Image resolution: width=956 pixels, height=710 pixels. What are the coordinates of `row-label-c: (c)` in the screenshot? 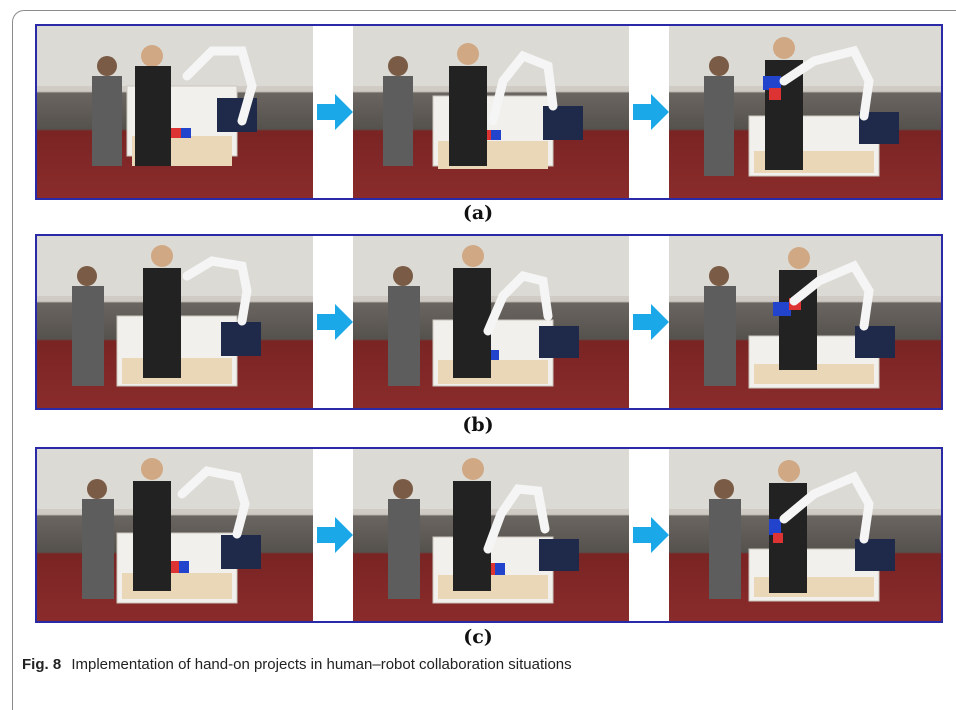 It's located at (478, 637).